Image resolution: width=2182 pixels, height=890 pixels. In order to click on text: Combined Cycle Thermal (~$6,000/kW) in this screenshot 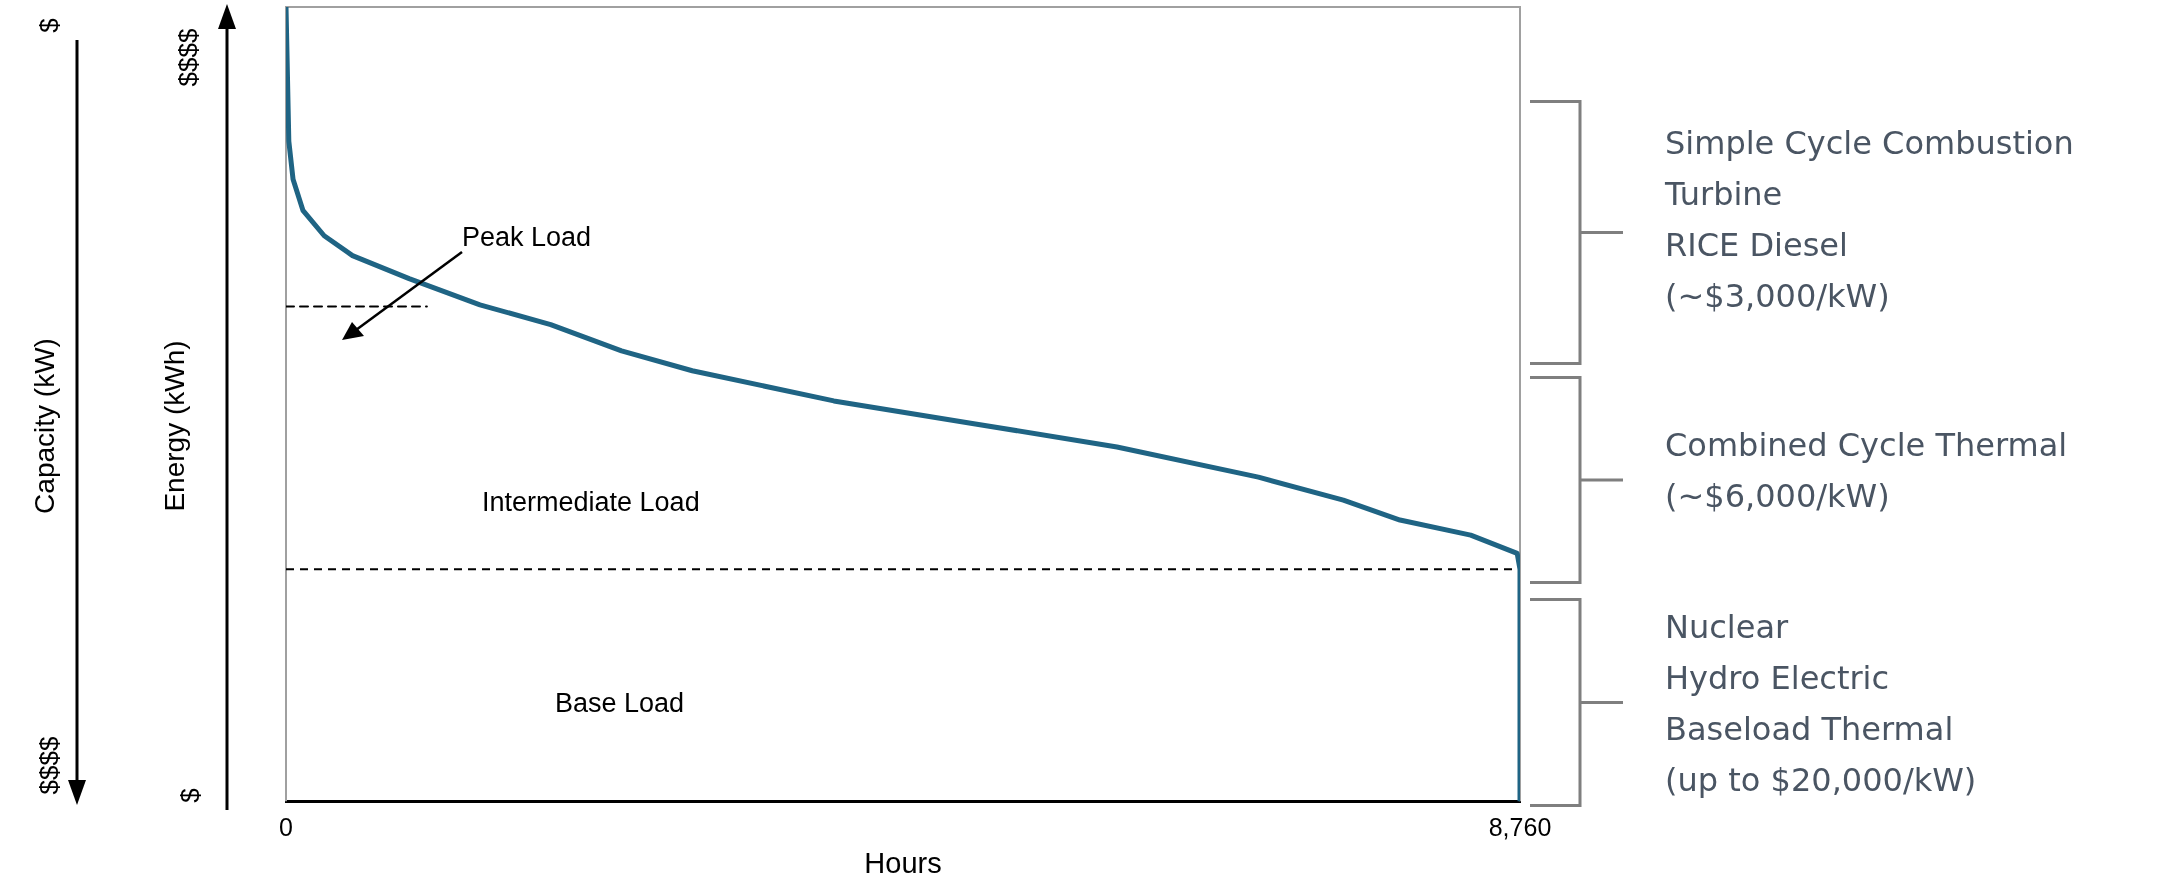, I will do `click(1867, 471)`.